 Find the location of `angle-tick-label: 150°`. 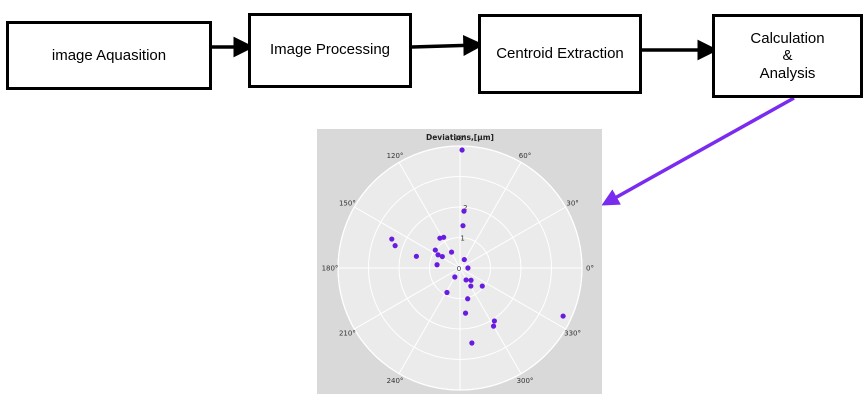

angle-tick-label: 150° is located at coordinates (347, 204).